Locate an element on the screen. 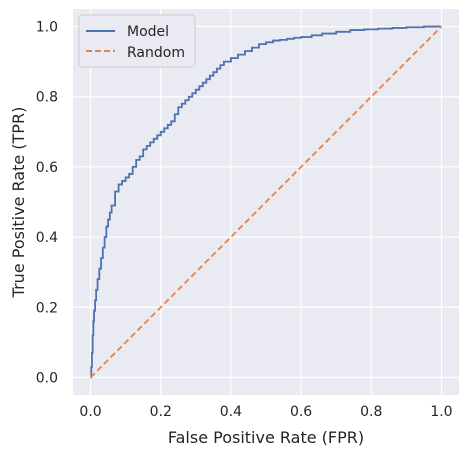  y-tick-label: 0.4 is located at coordinates (47, 238).